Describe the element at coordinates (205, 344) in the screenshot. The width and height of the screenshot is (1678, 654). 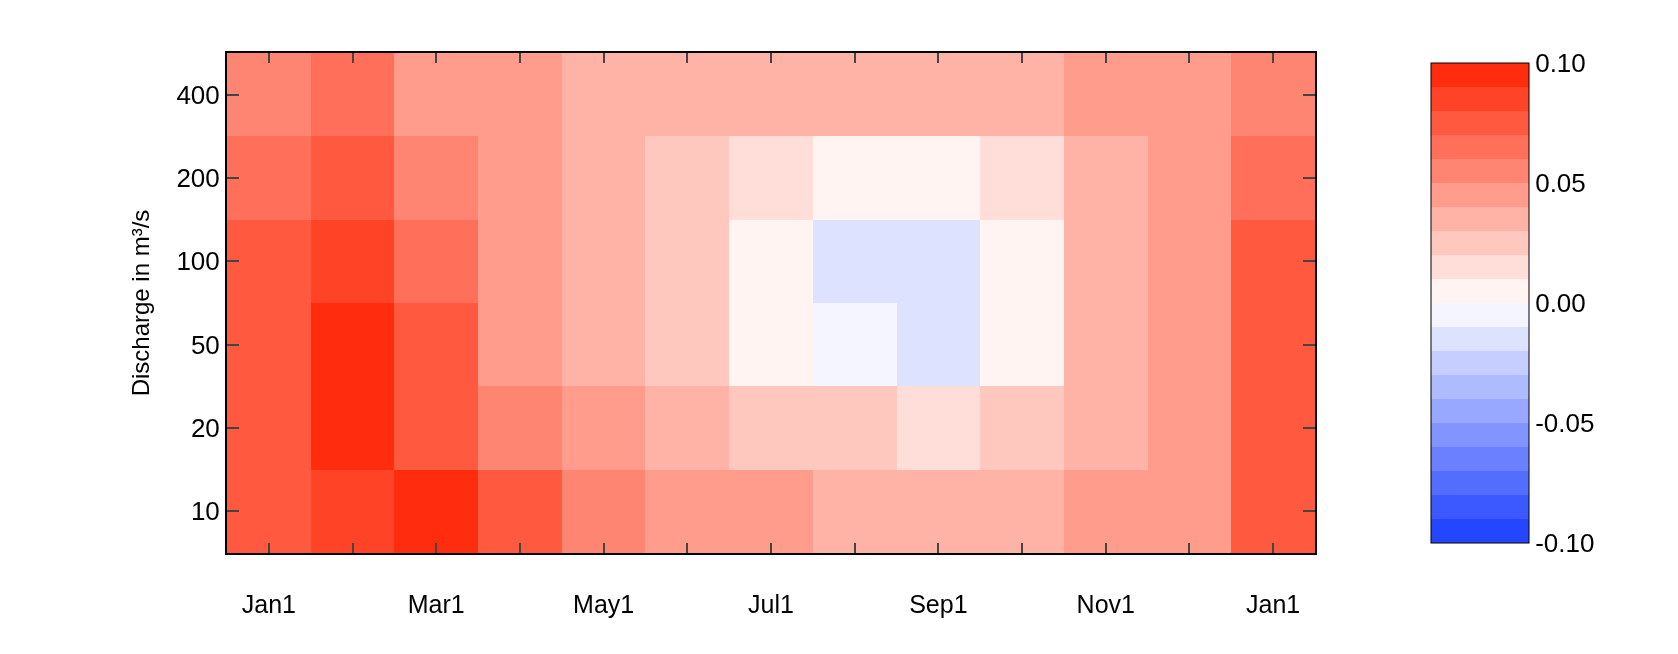
I see `y-tick-label: 50` at that location.